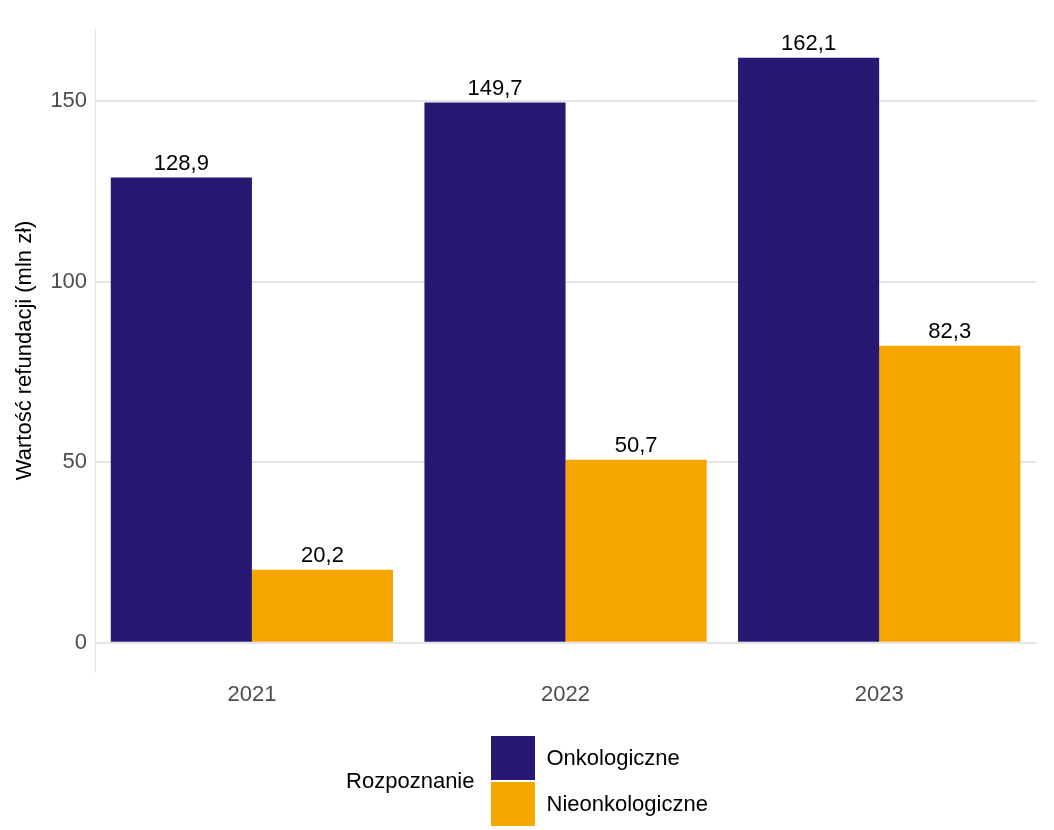 The height and width of the screenshot is (830, 1054). Describe the element at coordinates (950, 330) in the screenshot. I see `data-label: 82,3` at that location.